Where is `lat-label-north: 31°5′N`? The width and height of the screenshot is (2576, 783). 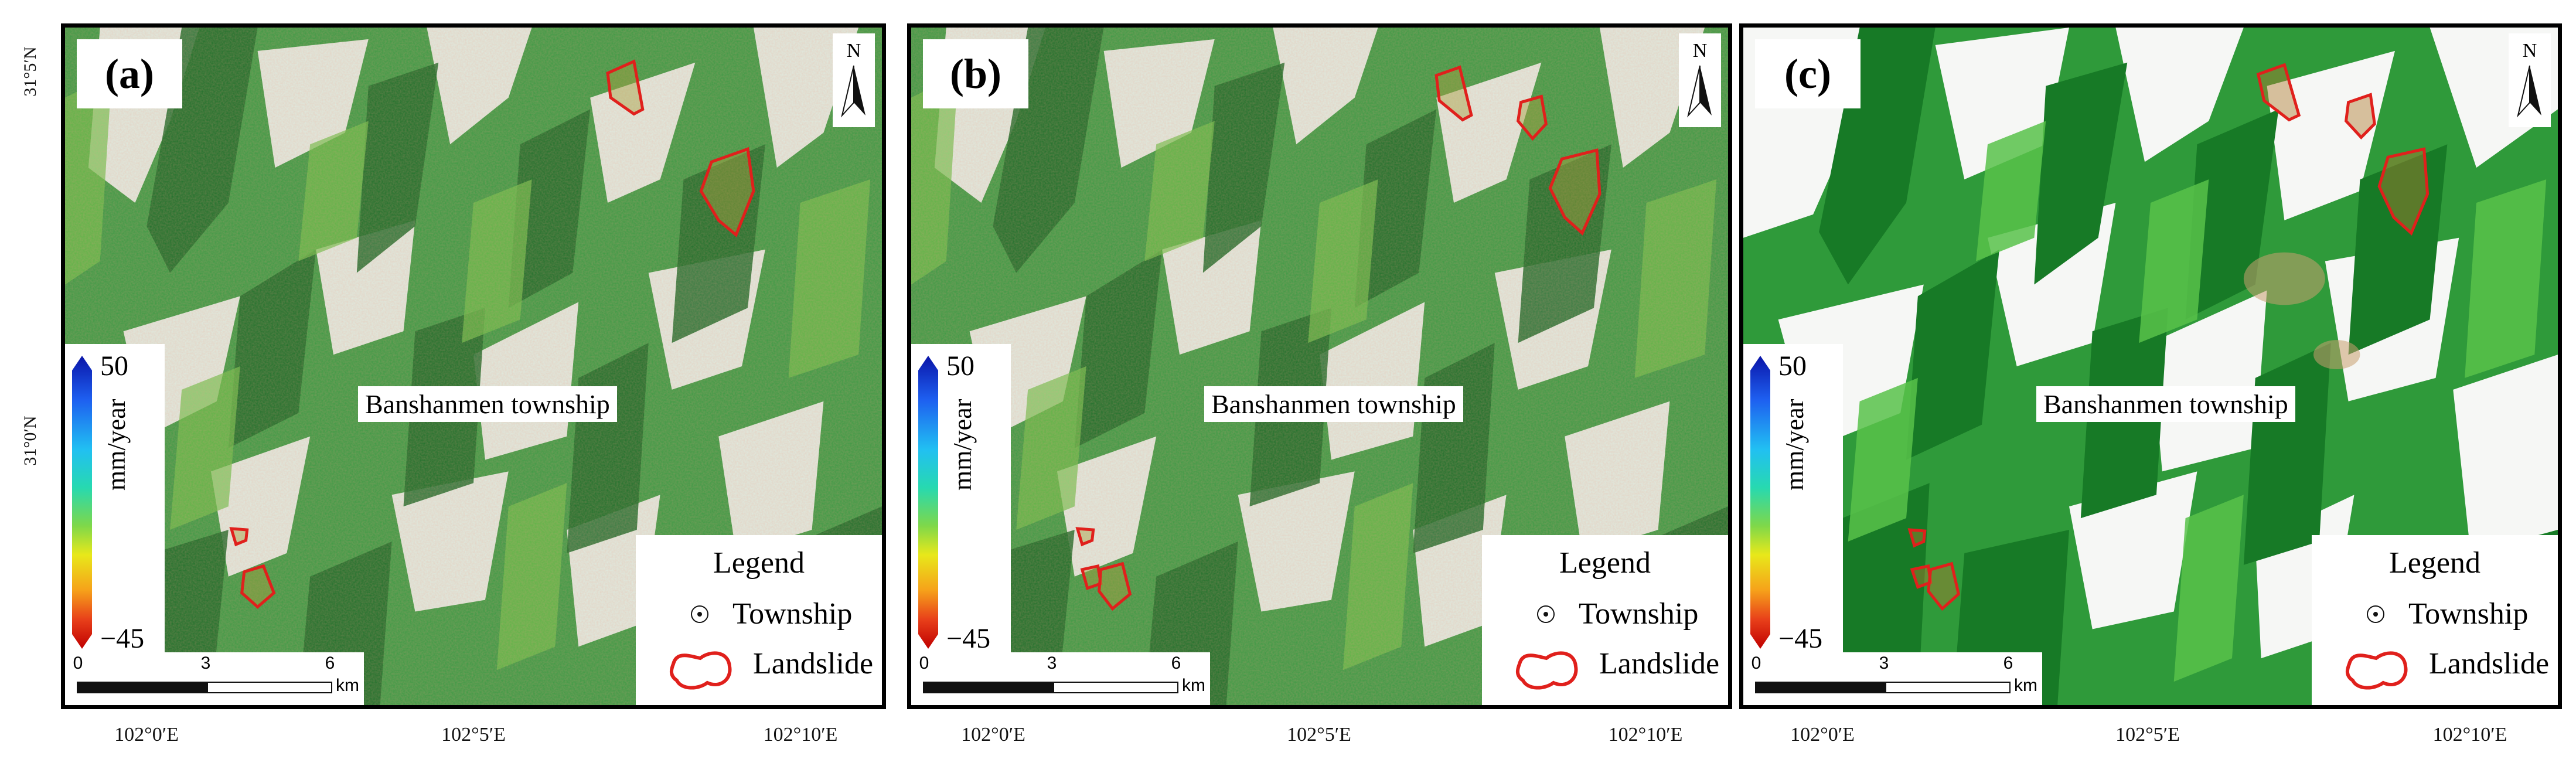 lat-label-north: 31°5′N is located at coordinates (30, 71).